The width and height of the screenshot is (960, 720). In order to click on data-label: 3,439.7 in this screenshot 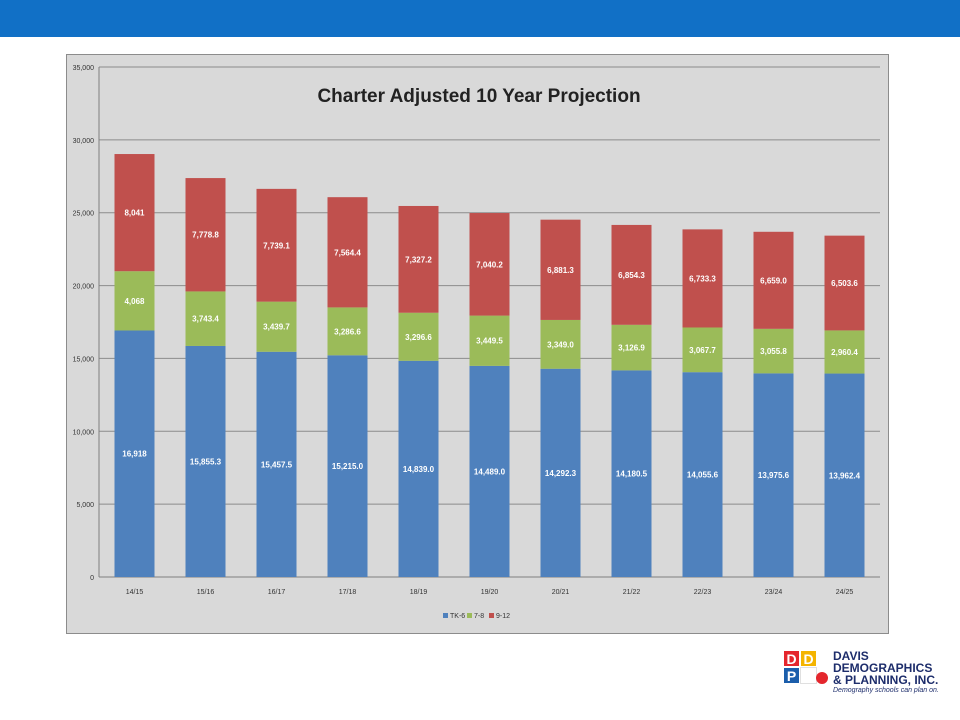, I will do `click(276, 327)`.